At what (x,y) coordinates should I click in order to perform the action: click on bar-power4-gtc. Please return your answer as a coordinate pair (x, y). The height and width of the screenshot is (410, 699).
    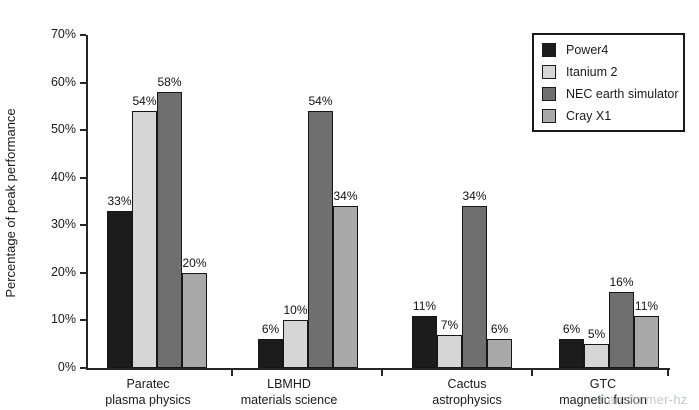
    Looking at the image, I should click on (571, 353).